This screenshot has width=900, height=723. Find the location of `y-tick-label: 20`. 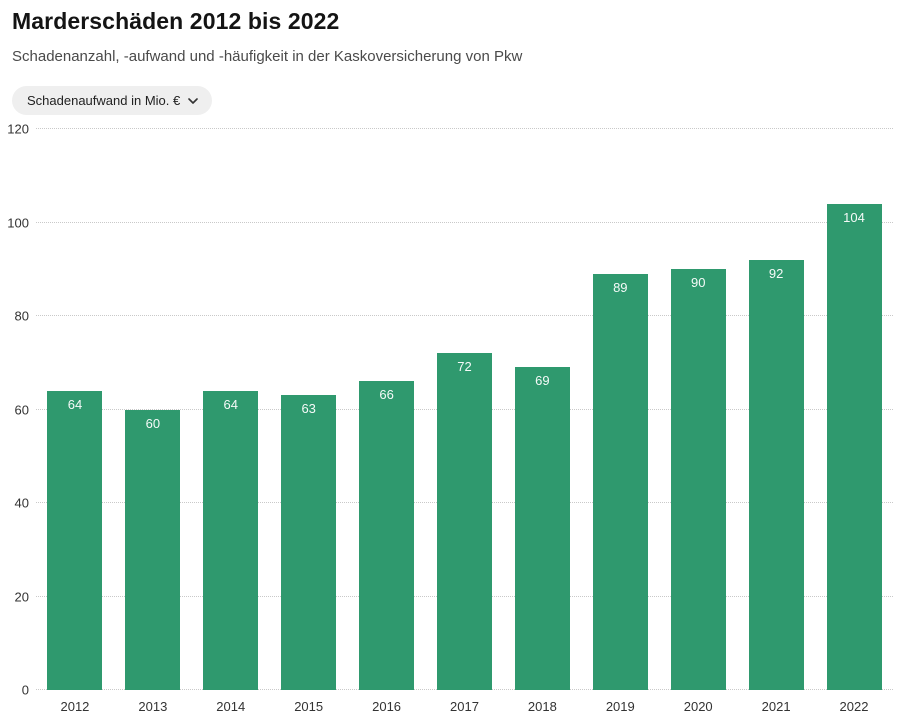

y-tick-label: 20 is located at coordinates (21, 596).